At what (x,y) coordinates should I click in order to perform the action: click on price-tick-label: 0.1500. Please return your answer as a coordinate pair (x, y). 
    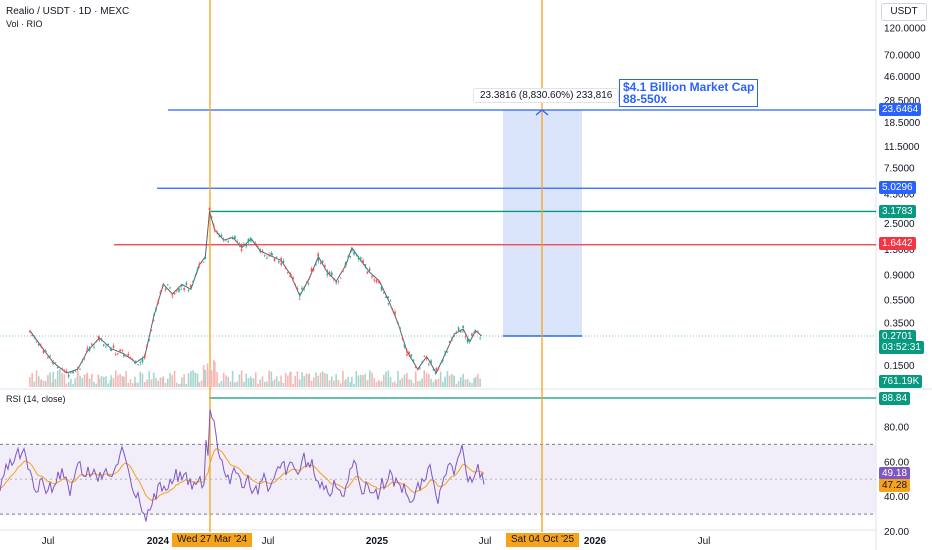
    Looking at the image, I should click on (899, 366).